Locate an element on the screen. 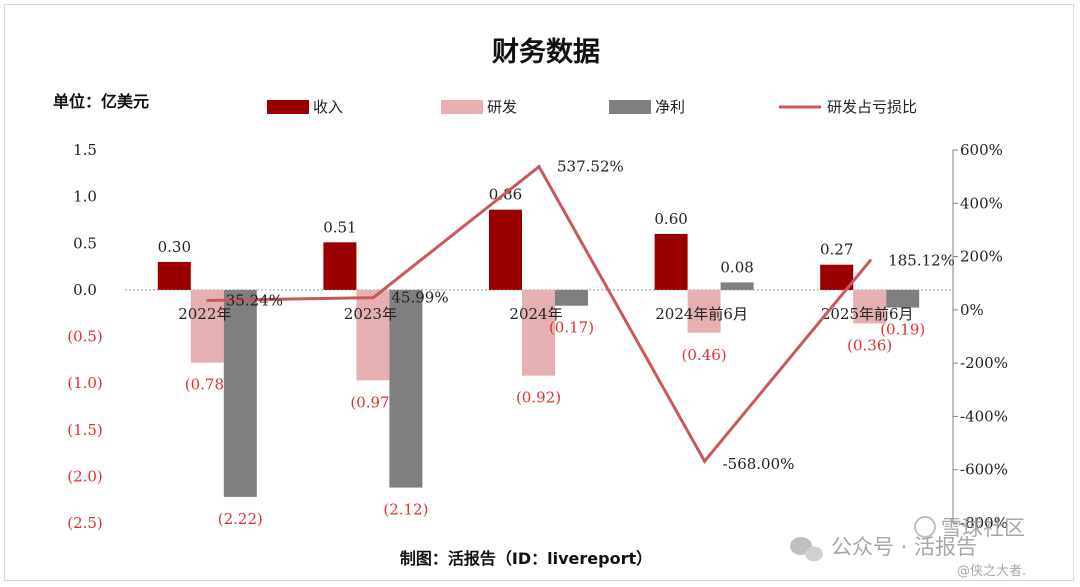 This screenshot has width=1080, height=587. net-profit-data-label: (2.22) is located at coordinates (240, 519).